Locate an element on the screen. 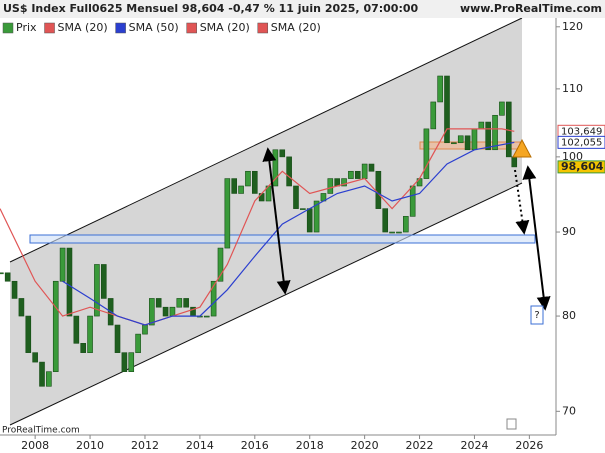 The height and width of the screenshot is (453, 605). last-value-label: 103,649 is located at coordinates (581, 131).